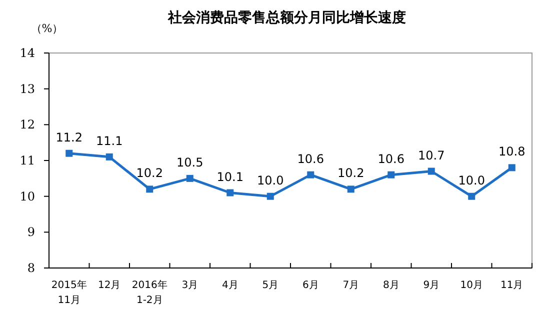 This screenshot has height=320, width=554. Describe the element at coordinates (270, 285) in the screenshot. I see `x-tick-label: 5月` at that location.